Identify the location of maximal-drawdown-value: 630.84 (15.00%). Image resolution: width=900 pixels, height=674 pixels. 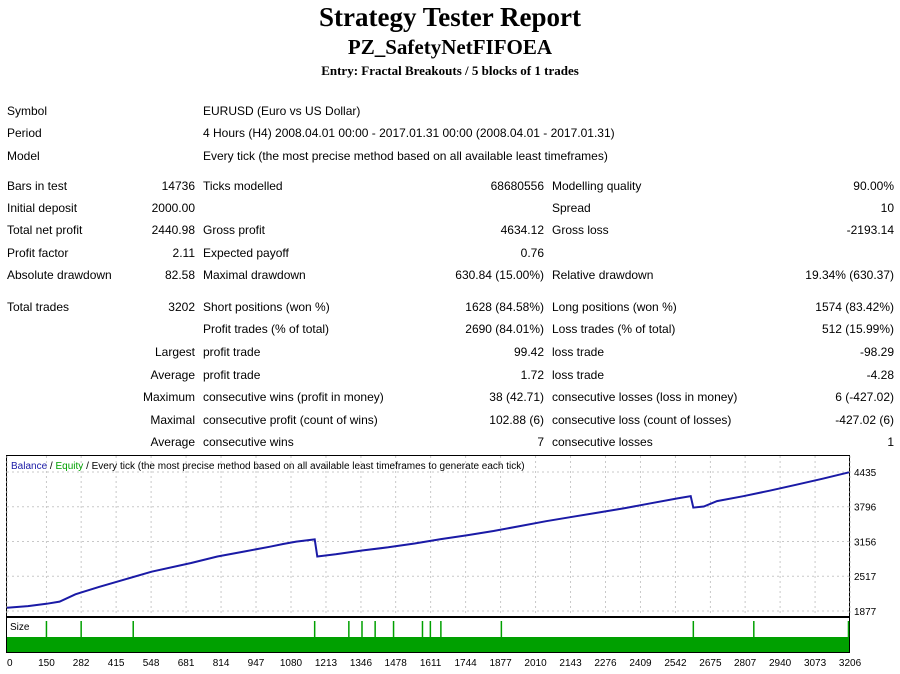
(499, 275).